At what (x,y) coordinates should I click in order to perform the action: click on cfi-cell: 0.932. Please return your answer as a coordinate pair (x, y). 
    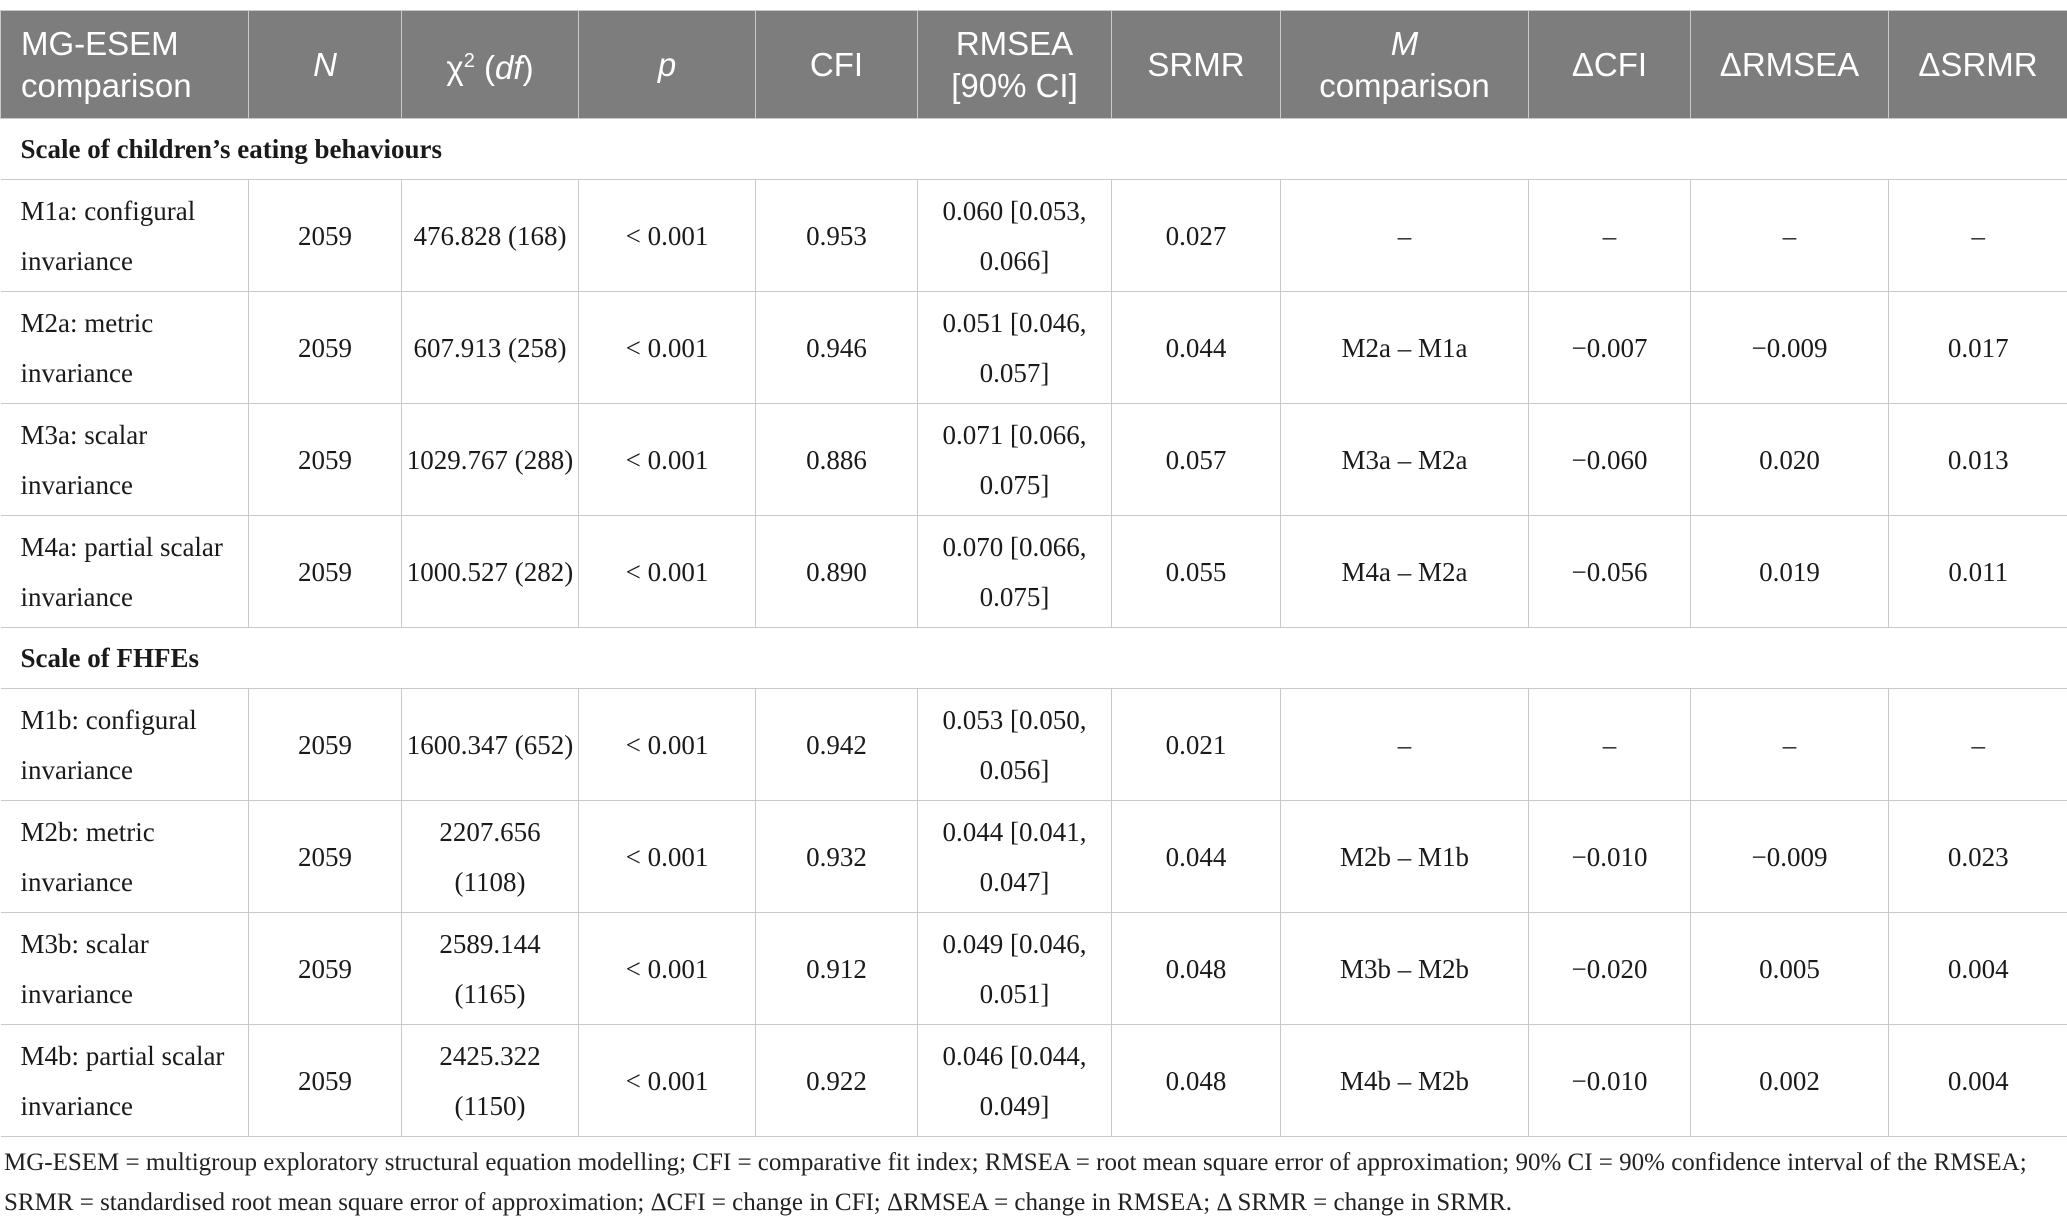
    Looking at the image, I should click on (836, 856).